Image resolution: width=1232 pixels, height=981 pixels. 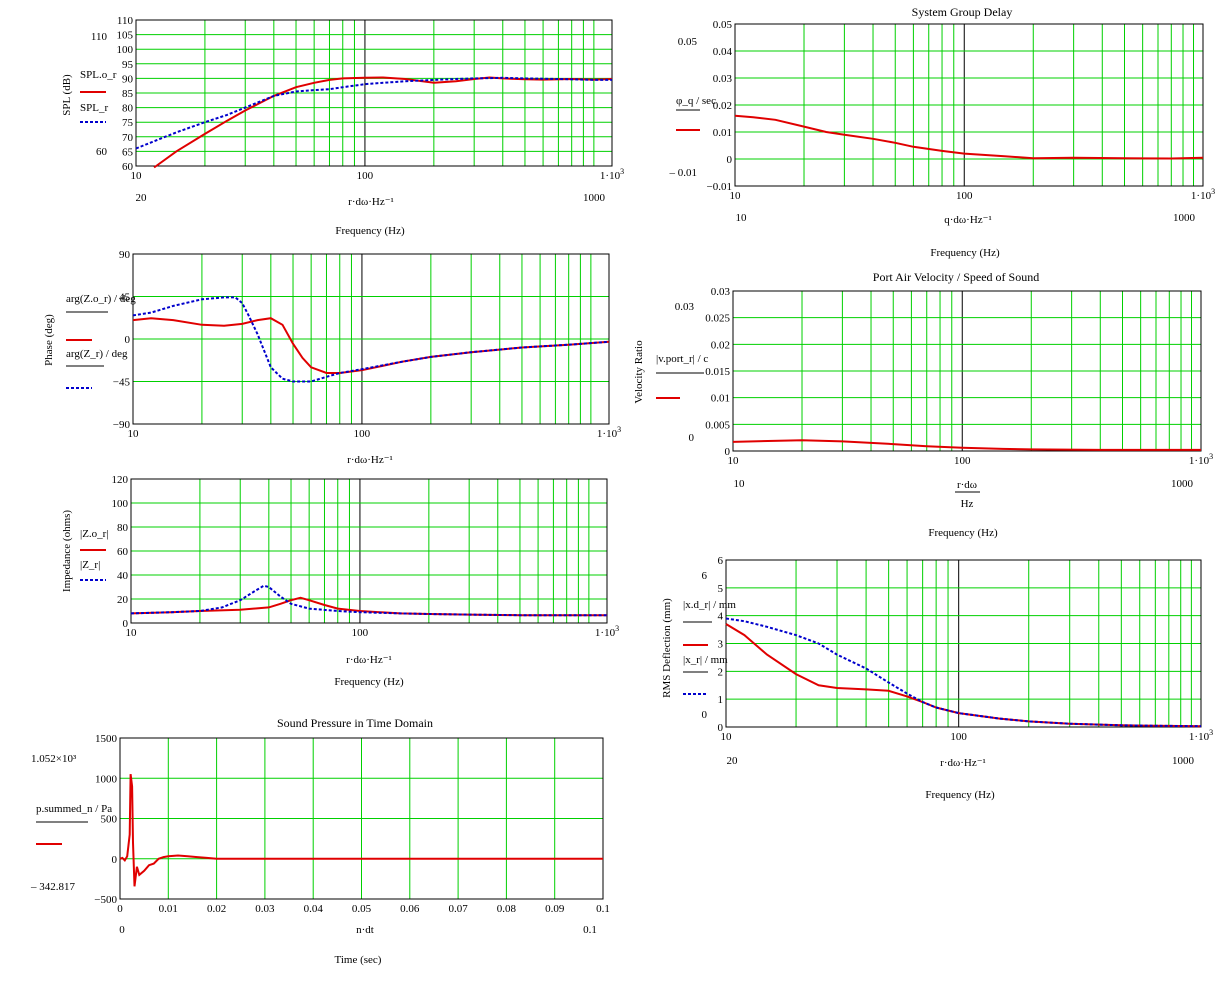 I want to click on x-tick-label: 0.1, so click(x=603, y=909).